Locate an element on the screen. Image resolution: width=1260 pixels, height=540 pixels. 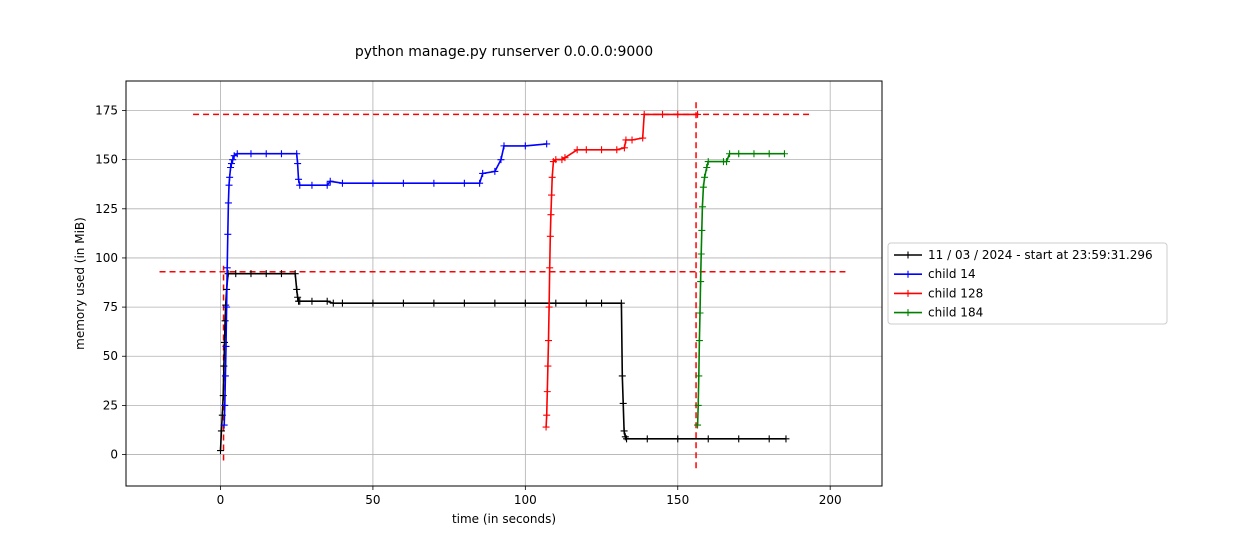
series-line is located at coordinates (502, 361).